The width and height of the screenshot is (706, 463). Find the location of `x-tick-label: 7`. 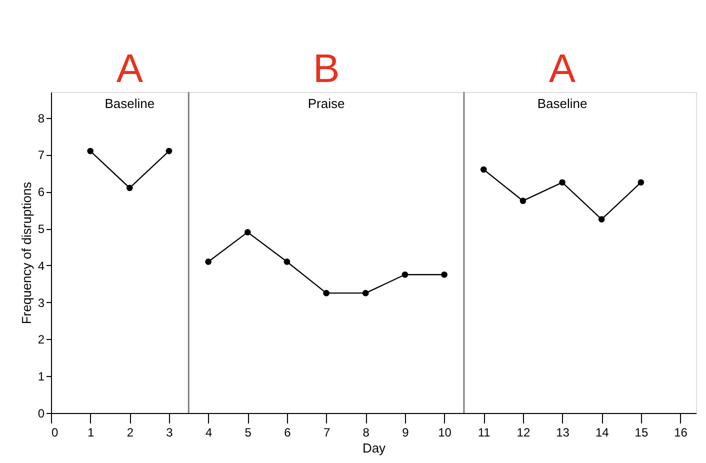

x-tick-label: 7 is located at coordinates (326, 433).